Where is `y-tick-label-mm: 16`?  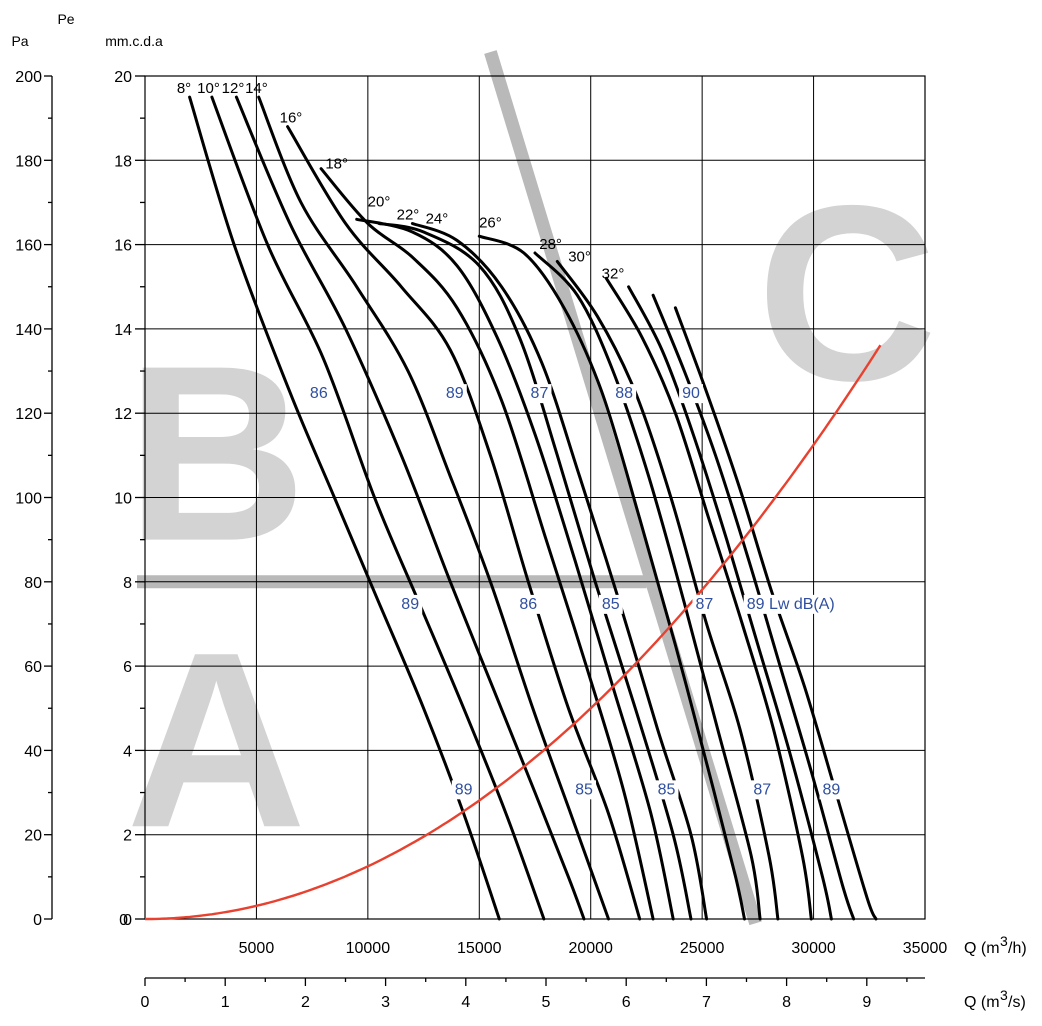 y-tick-label-mm: 16 is located at coordinates (123, 246).